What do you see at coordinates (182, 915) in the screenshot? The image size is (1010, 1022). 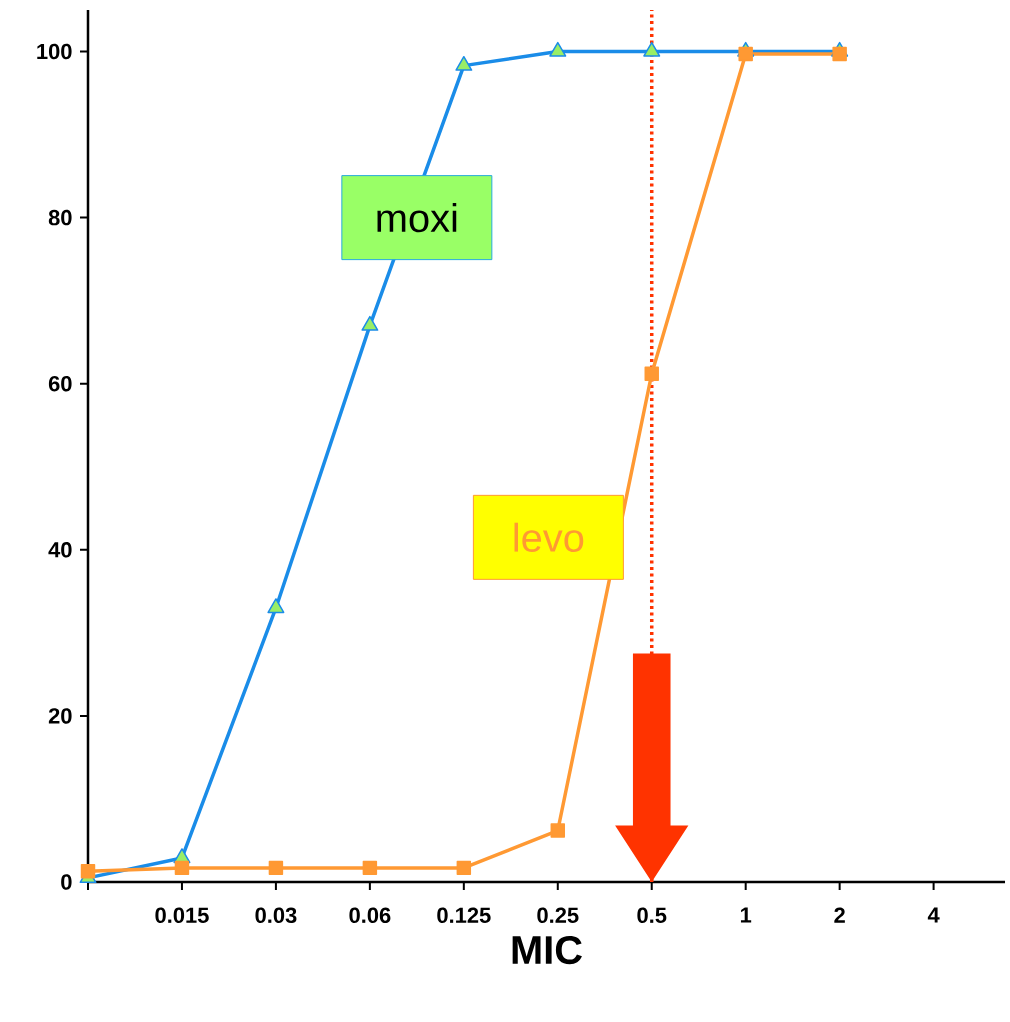 I see `x-tick-label: 0.015` at bounding box center [182, 915].